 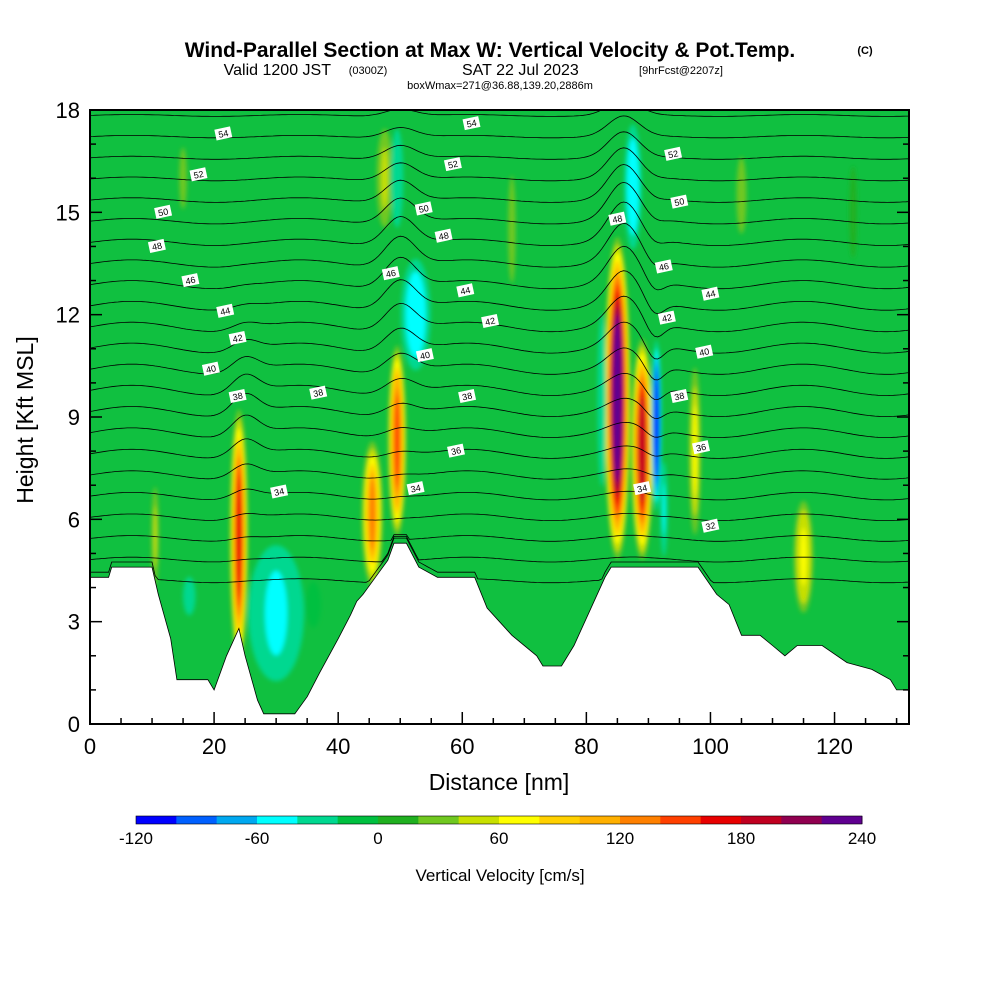 What do you see at coordinates (710, 746) in the screenshot?
I see `x-tick-label: 100` at bounding box center [710, 746].